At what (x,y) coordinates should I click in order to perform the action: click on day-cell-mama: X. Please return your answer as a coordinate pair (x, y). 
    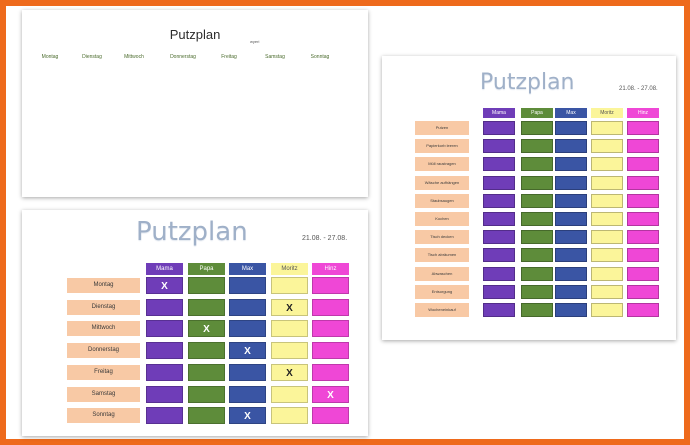
    Looking at the image, I should click on (164, 285).